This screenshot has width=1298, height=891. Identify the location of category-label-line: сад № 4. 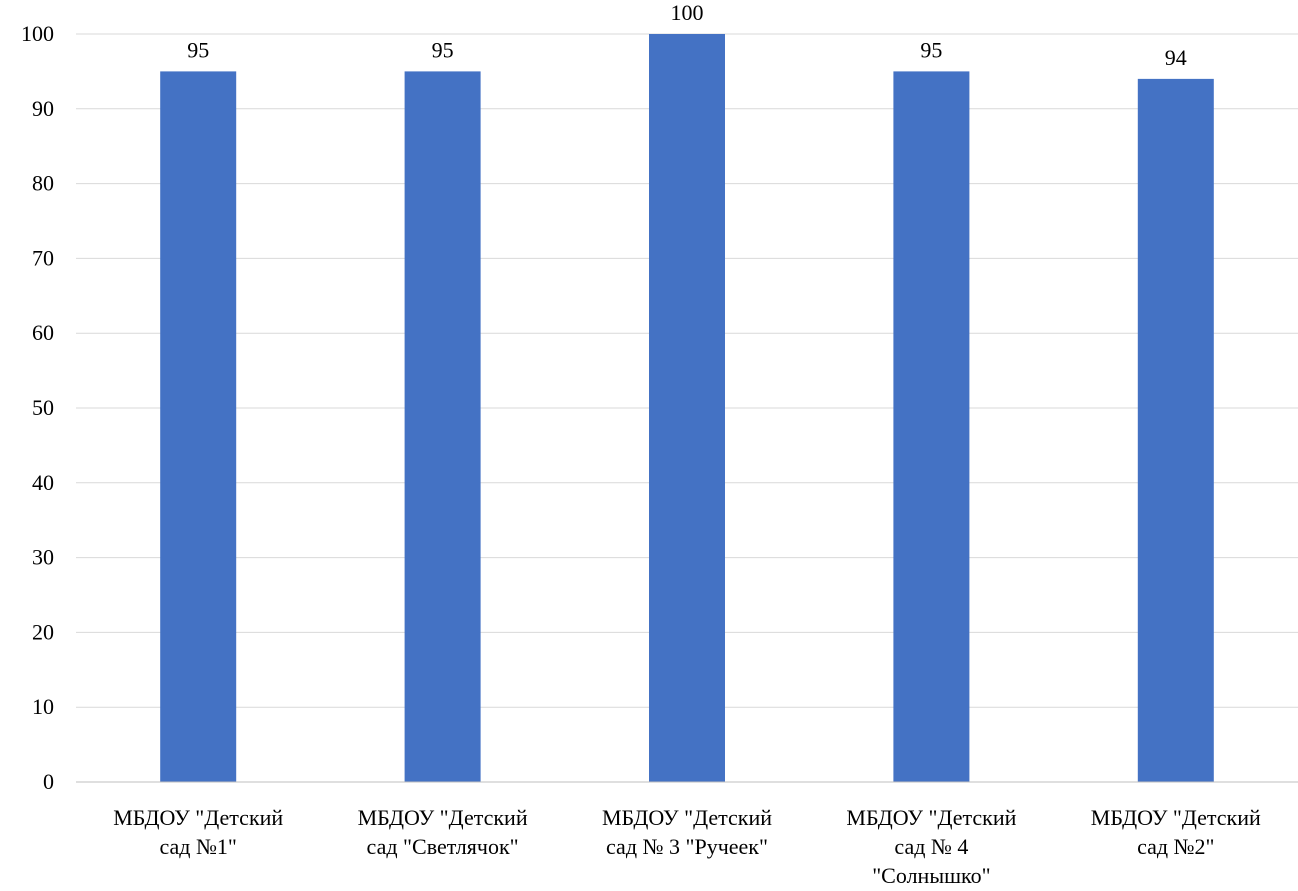
(931, 846).